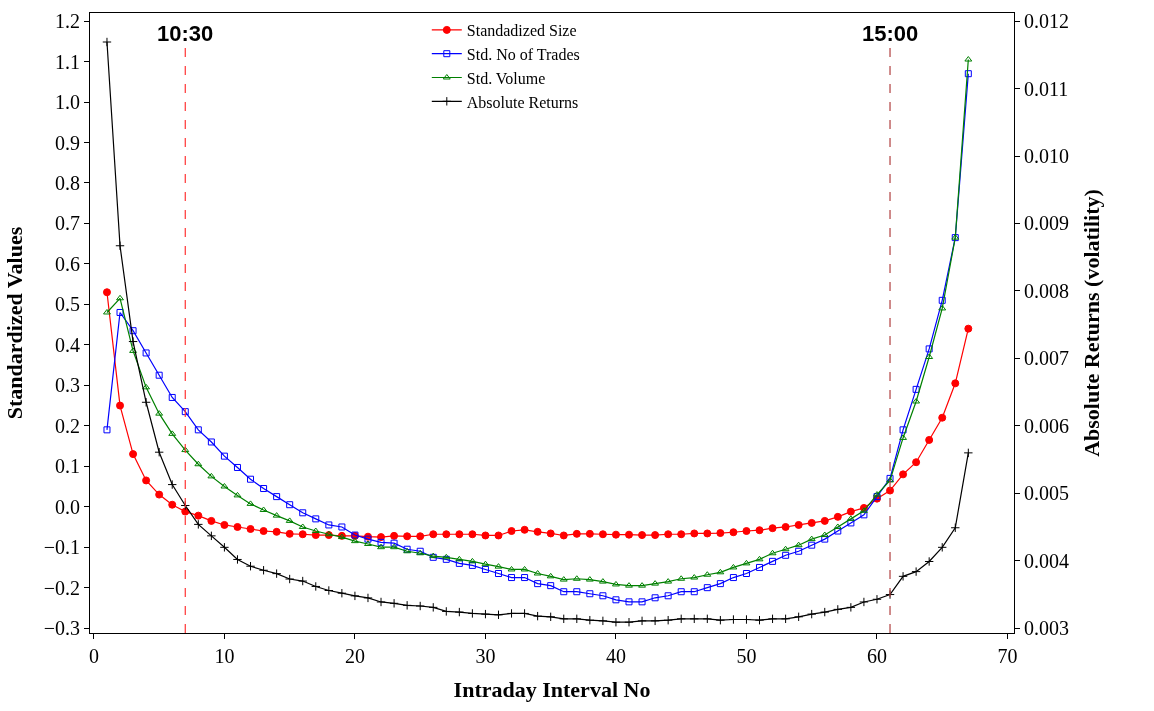  Describe the element at coordinates (1046, 223) in the screenshot. I see `y2-tick-label: 0.009` at that location.